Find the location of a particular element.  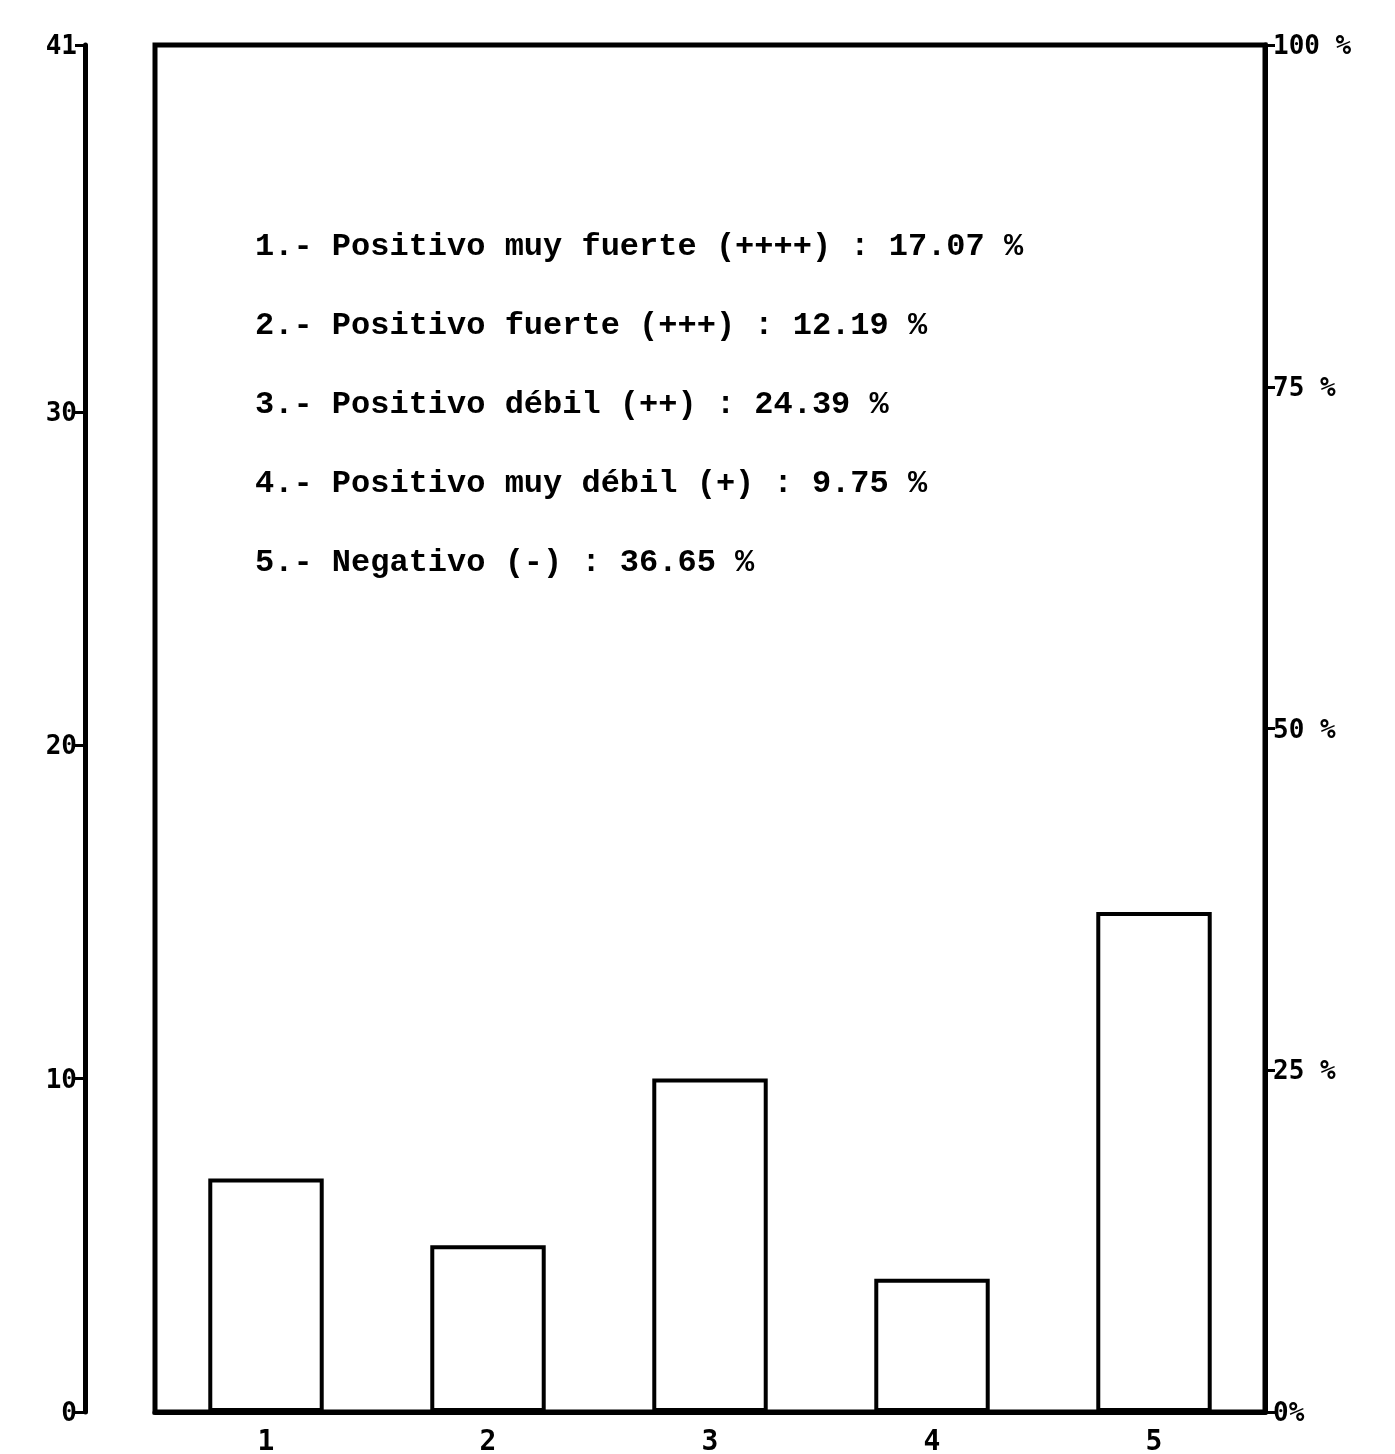

annotation: 4.- Positivo muy débil (+) : 9.75 % is located at coordinates (591, 483).